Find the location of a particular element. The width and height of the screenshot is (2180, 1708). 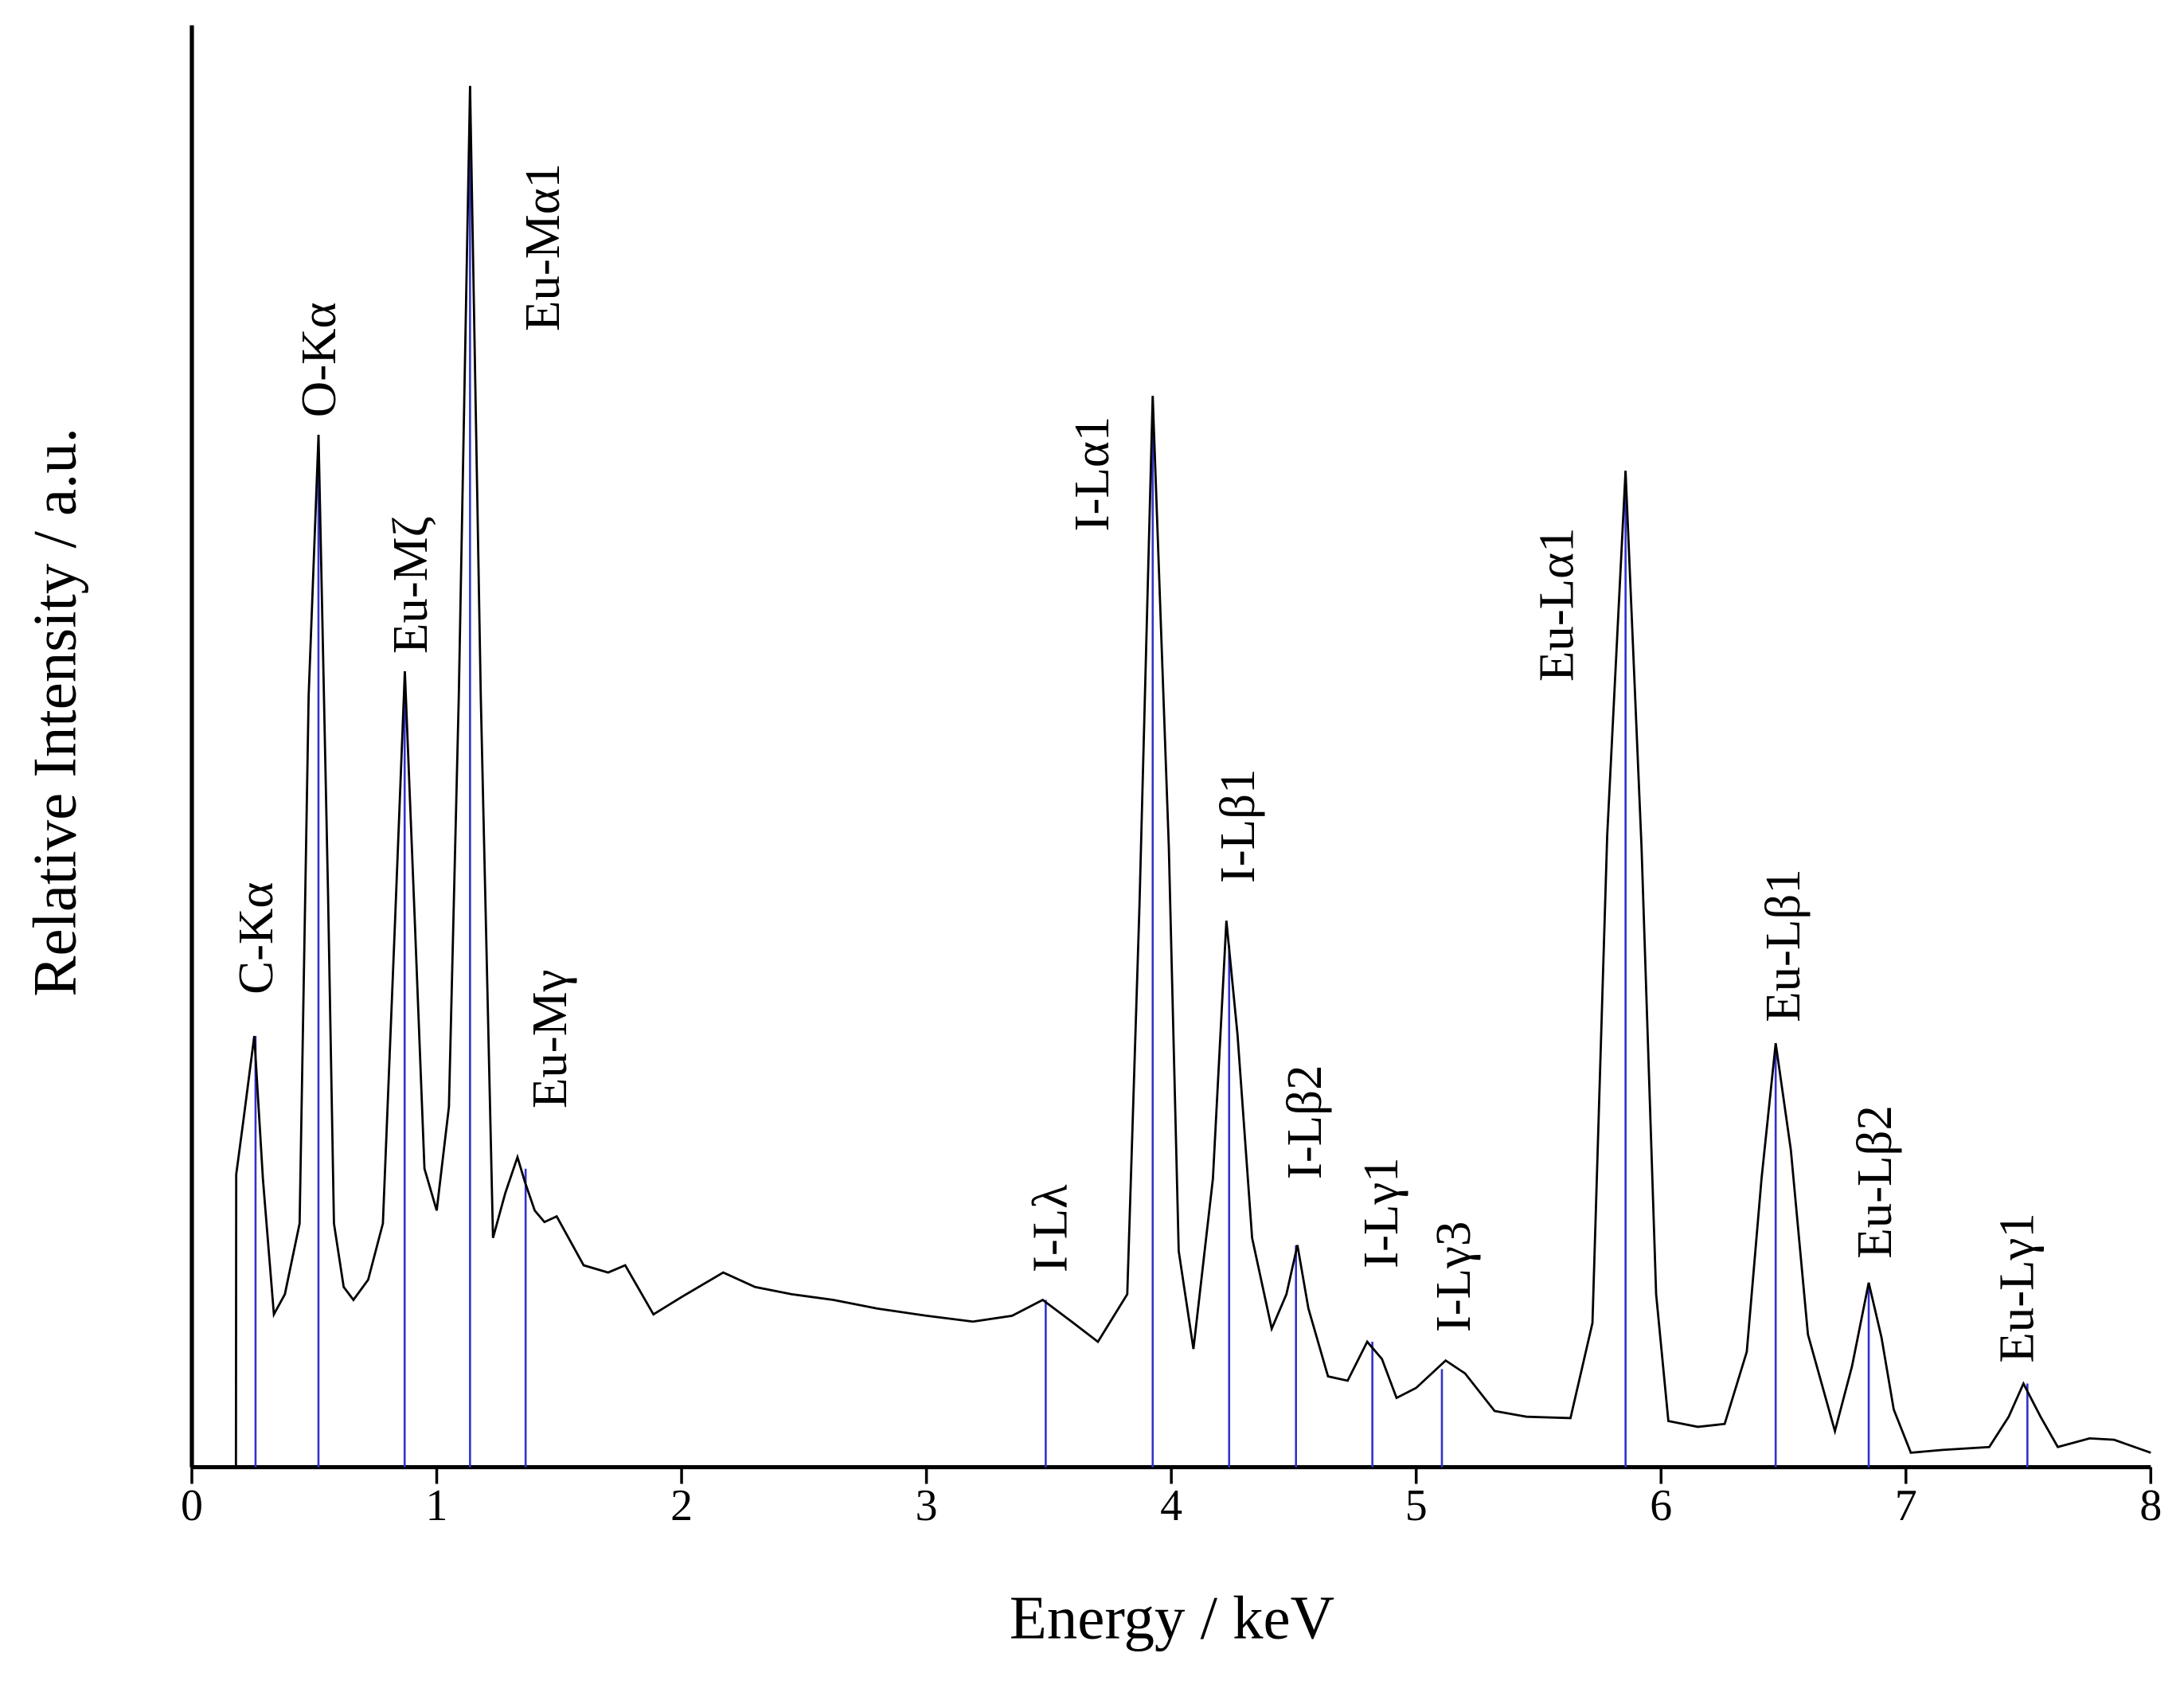

peak-label: Eu-Lγ1 is located at coordinates (2016, 1287).